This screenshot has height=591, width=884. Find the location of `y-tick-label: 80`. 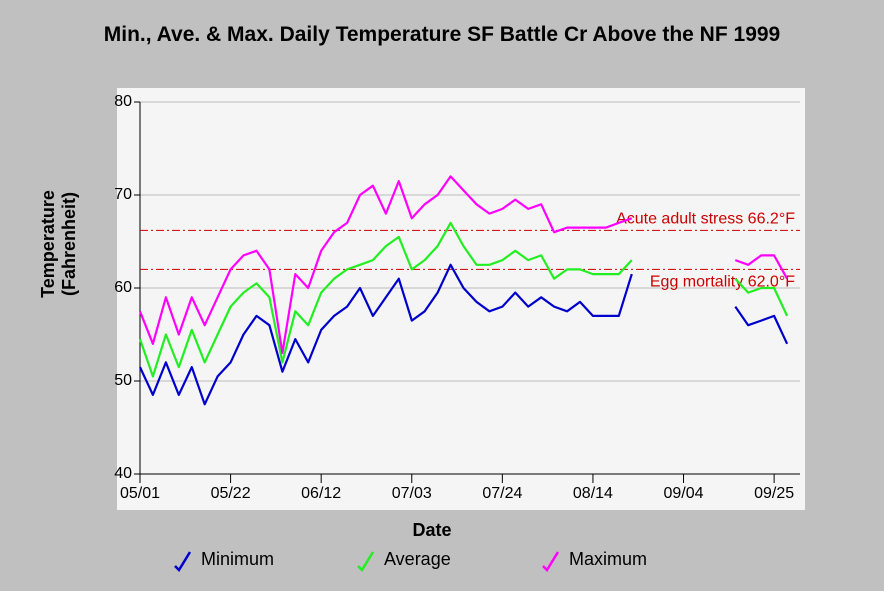

y-tick-label: 80 is located at coordinates (123, 101).